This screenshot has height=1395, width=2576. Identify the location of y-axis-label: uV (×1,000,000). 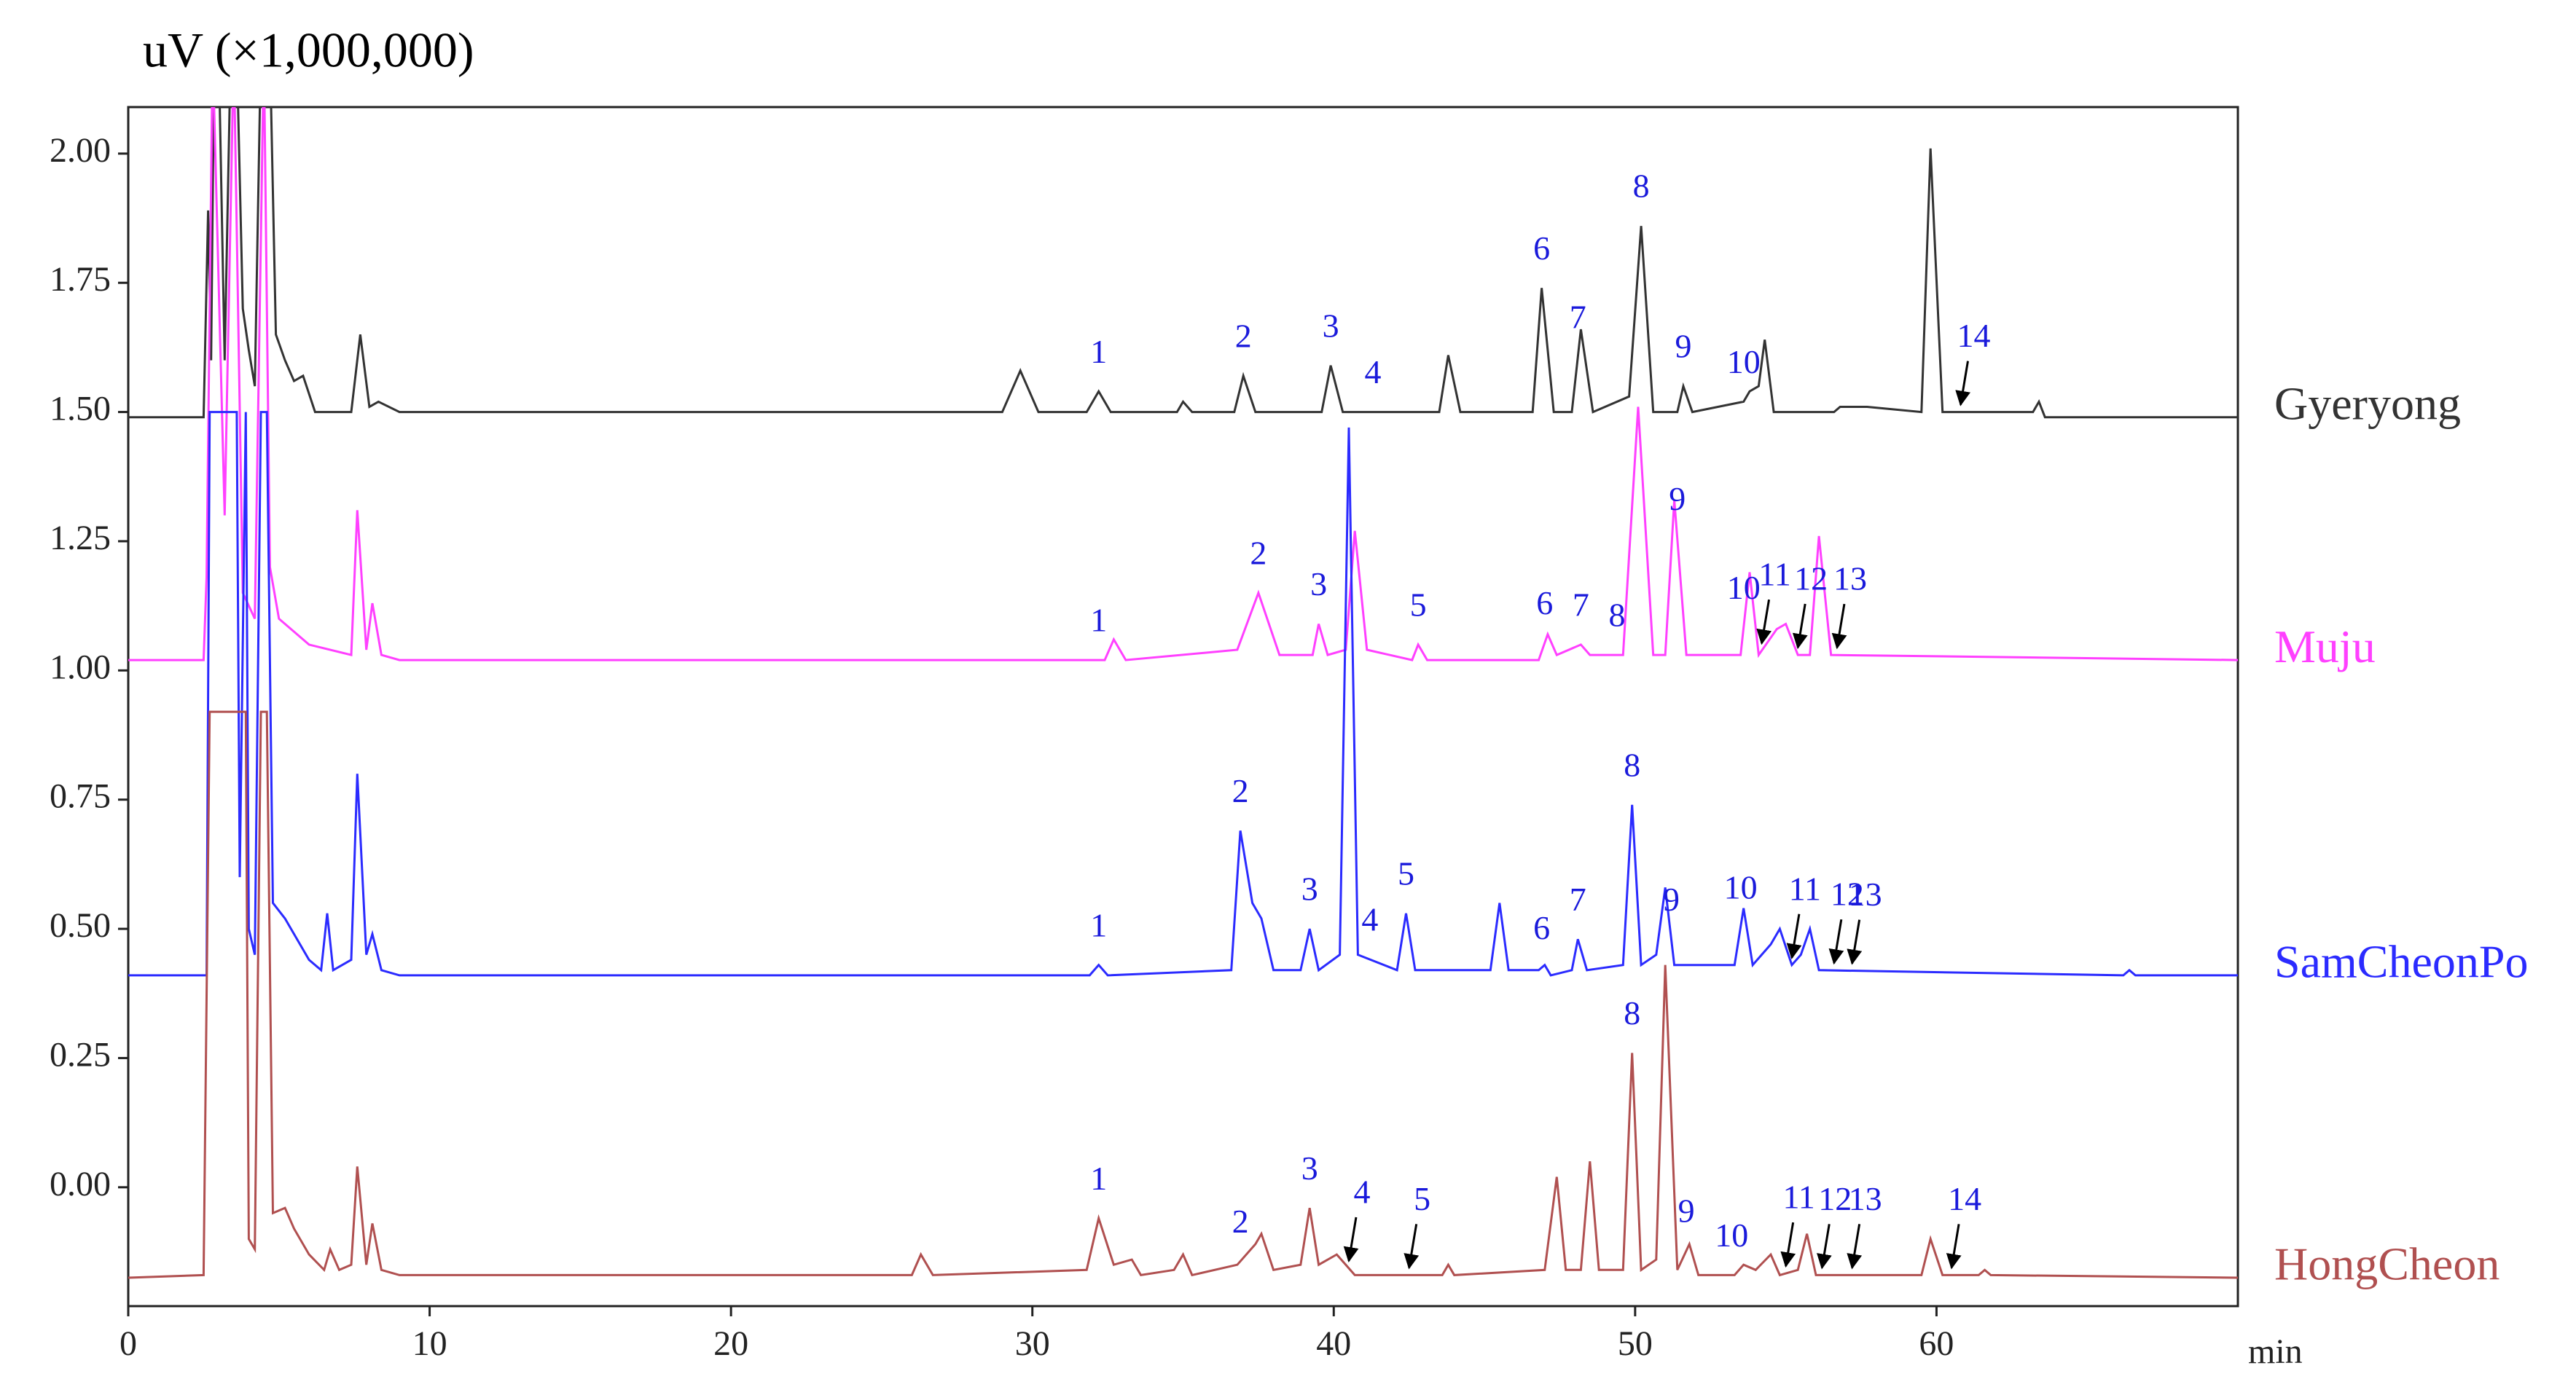
(308, 50).